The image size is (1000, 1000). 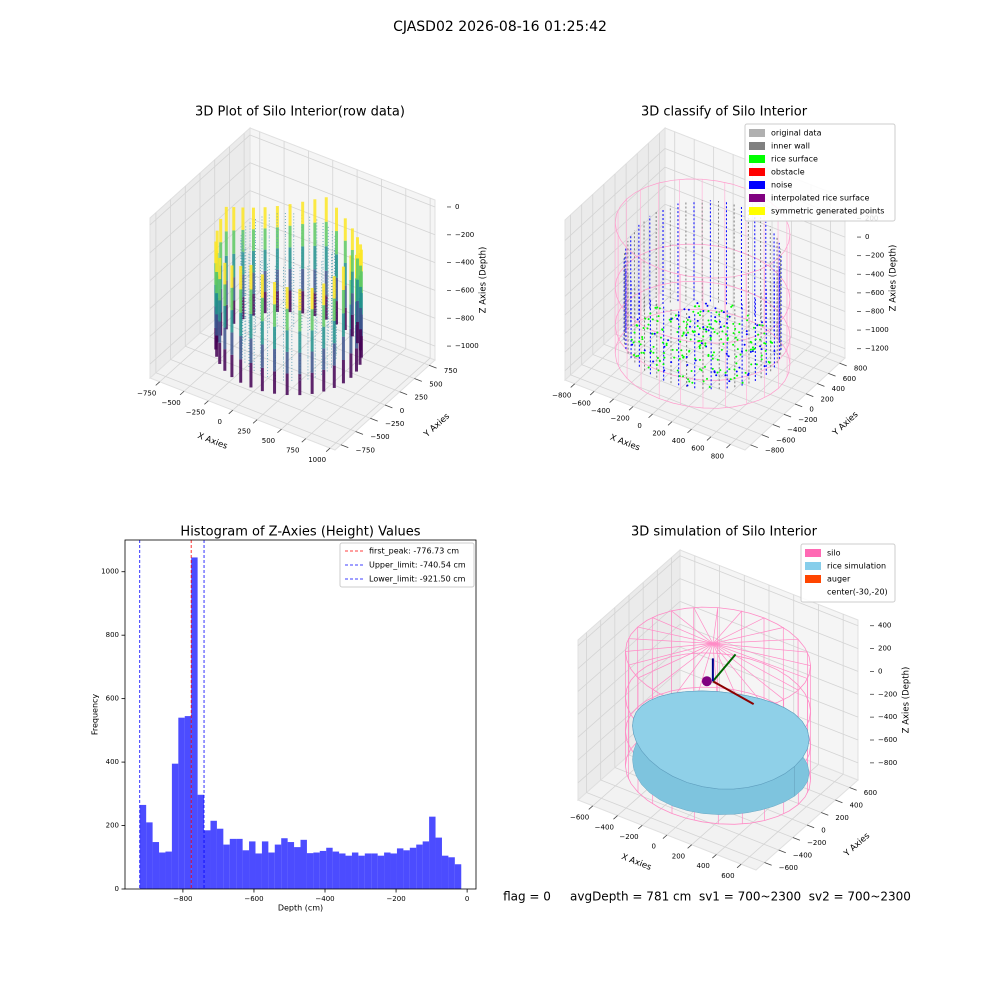 I want to click on x-tick-label: −800, so click(x=182, y=899).